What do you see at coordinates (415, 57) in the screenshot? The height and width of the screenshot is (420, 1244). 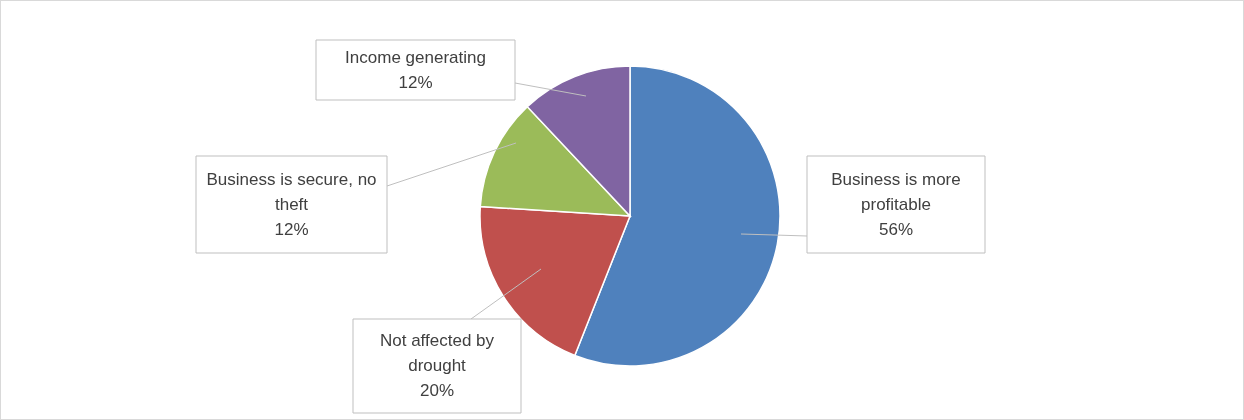 I see `slice-label: Income generating` at bounding box center [415, 57].